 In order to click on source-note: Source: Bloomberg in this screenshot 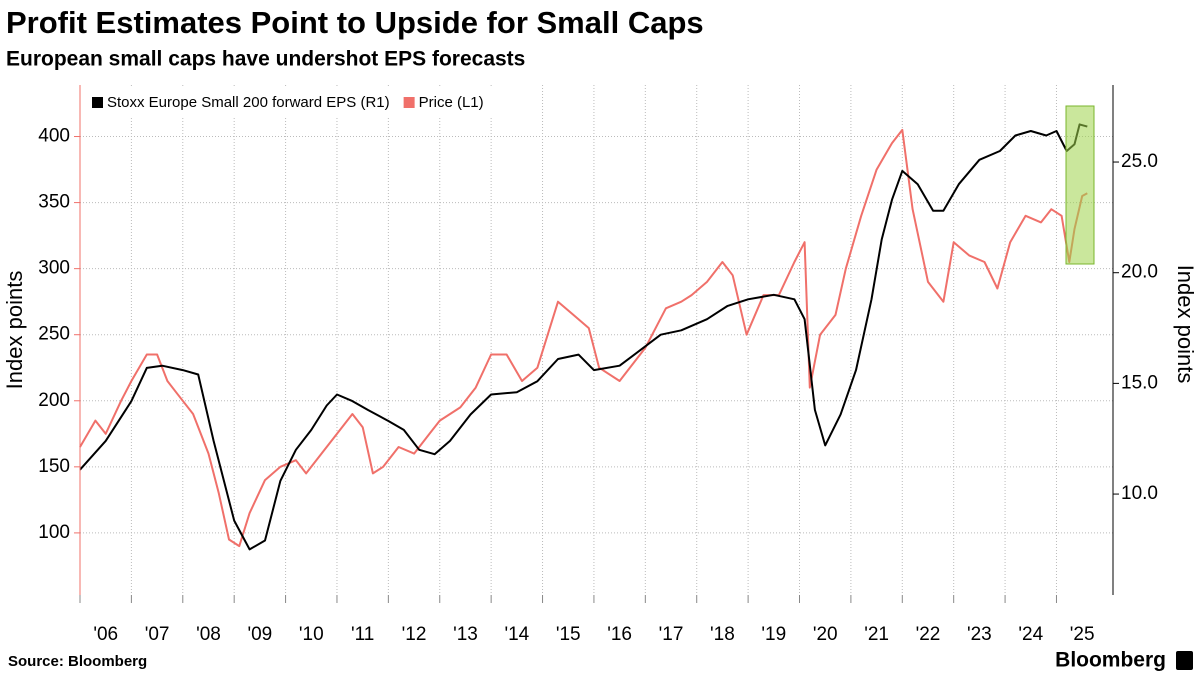, I will do `click(77, 661)`.